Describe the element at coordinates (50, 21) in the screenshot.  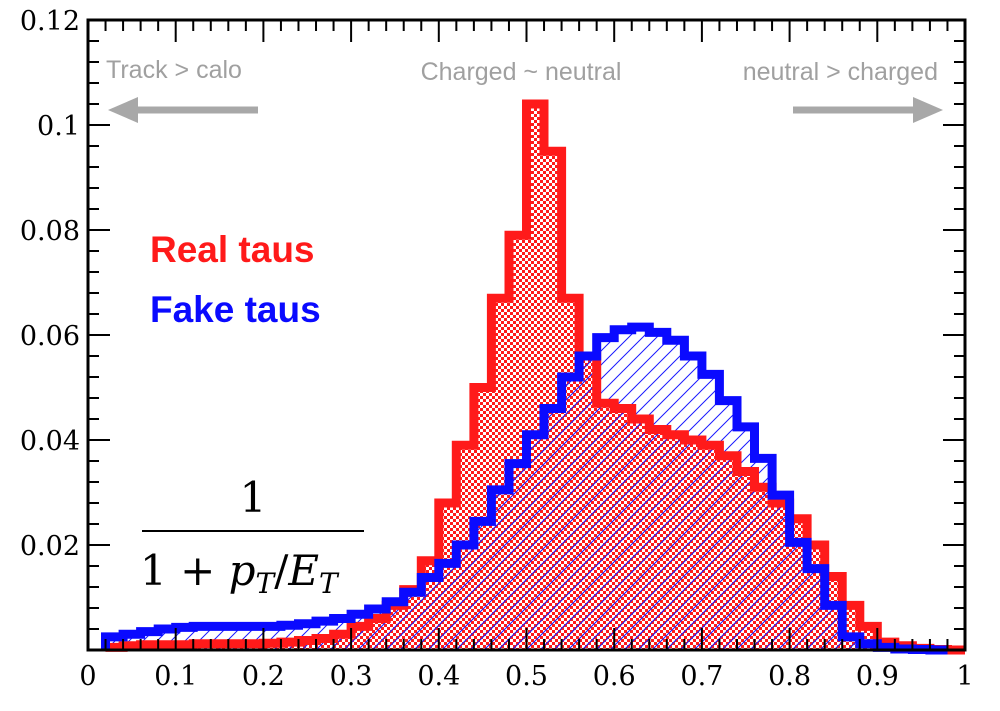
I see `y-tick-label: 0.12` at that location.